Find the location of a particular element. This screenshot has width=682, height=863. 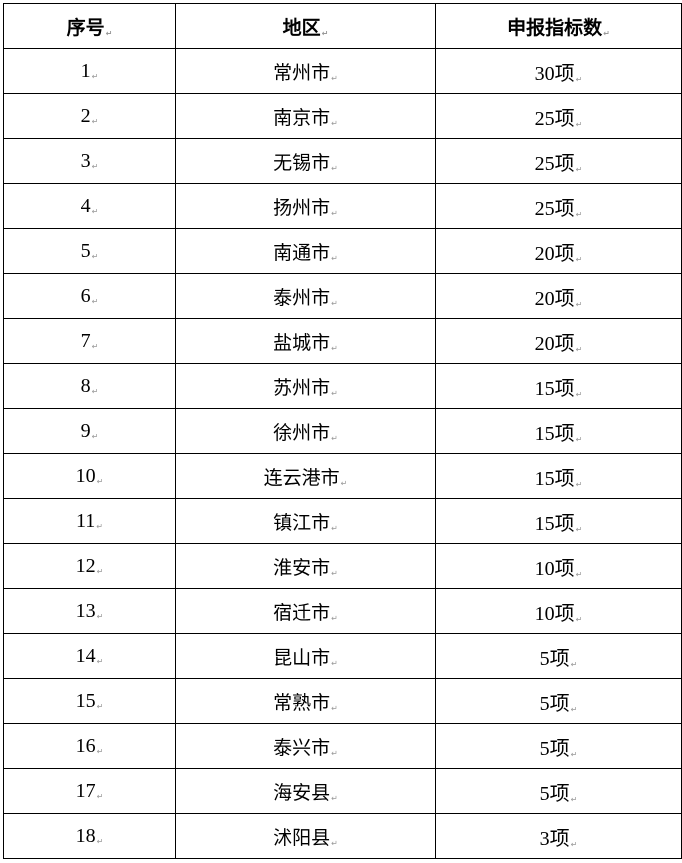

index-cell-text: 13 is located at coordinates (90, 611).